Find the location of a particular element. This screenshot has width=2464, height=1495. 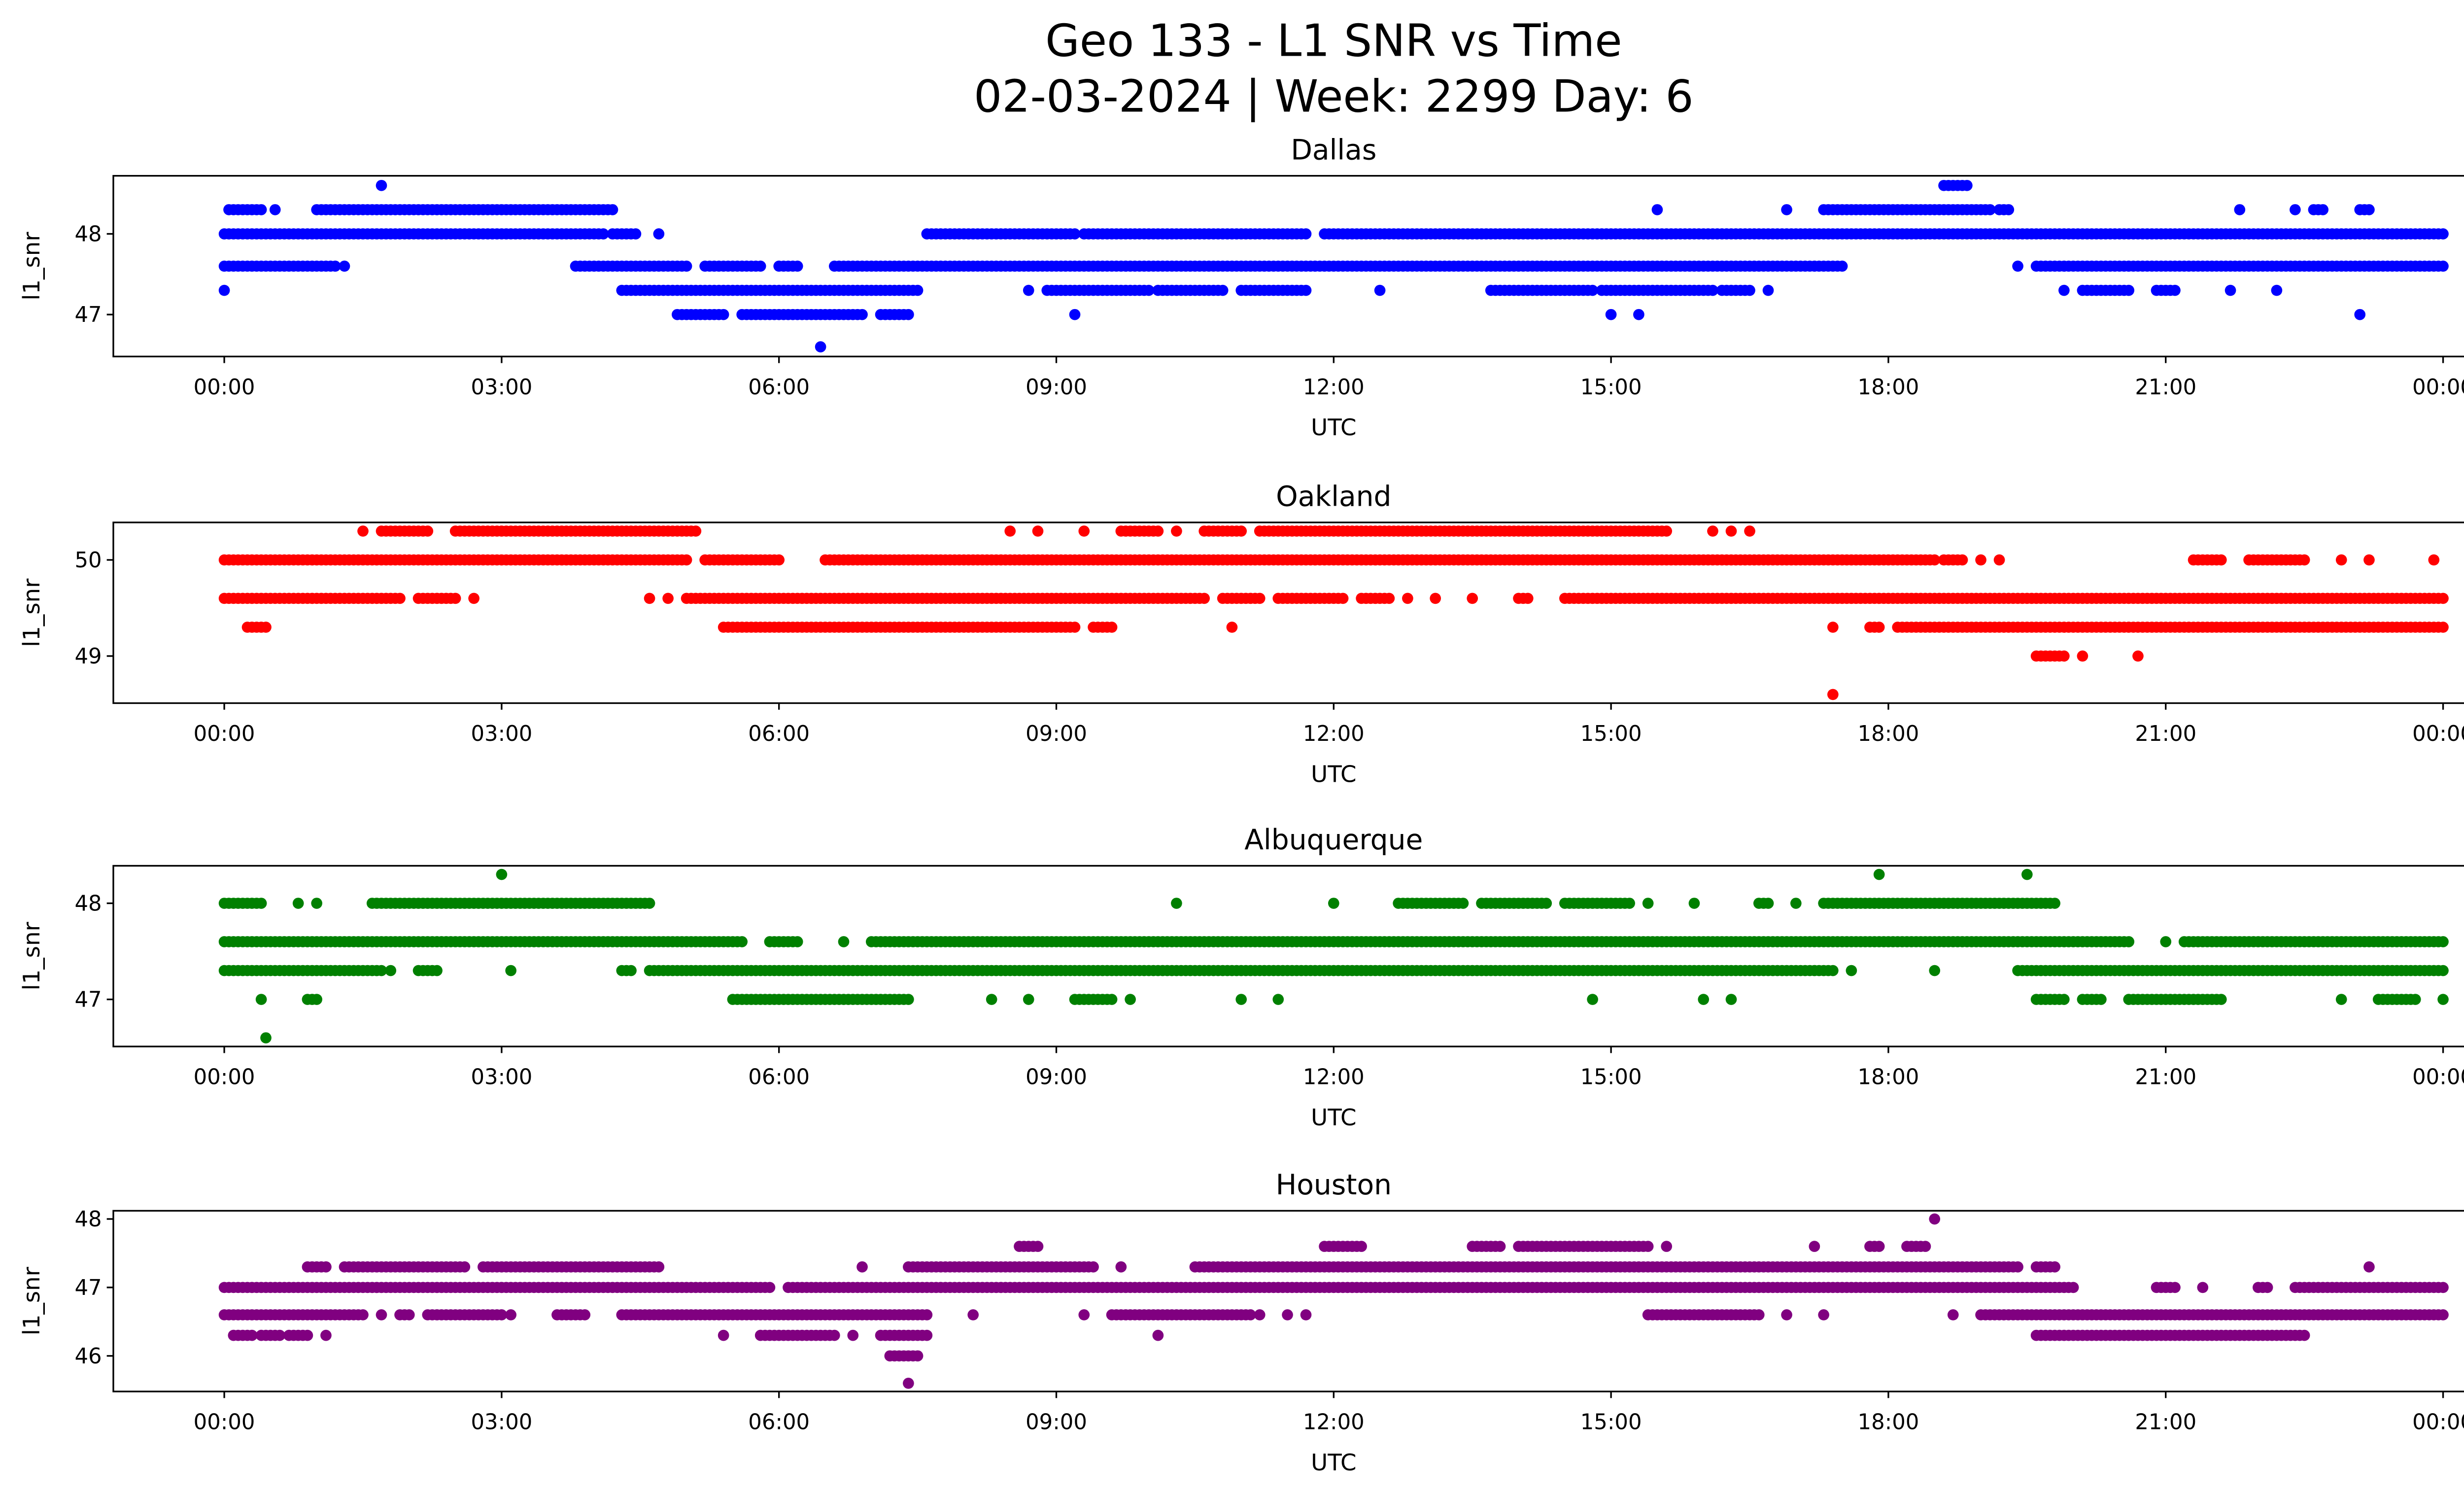

panel-title: Albuquerque is located at coordinates (1333, 840).